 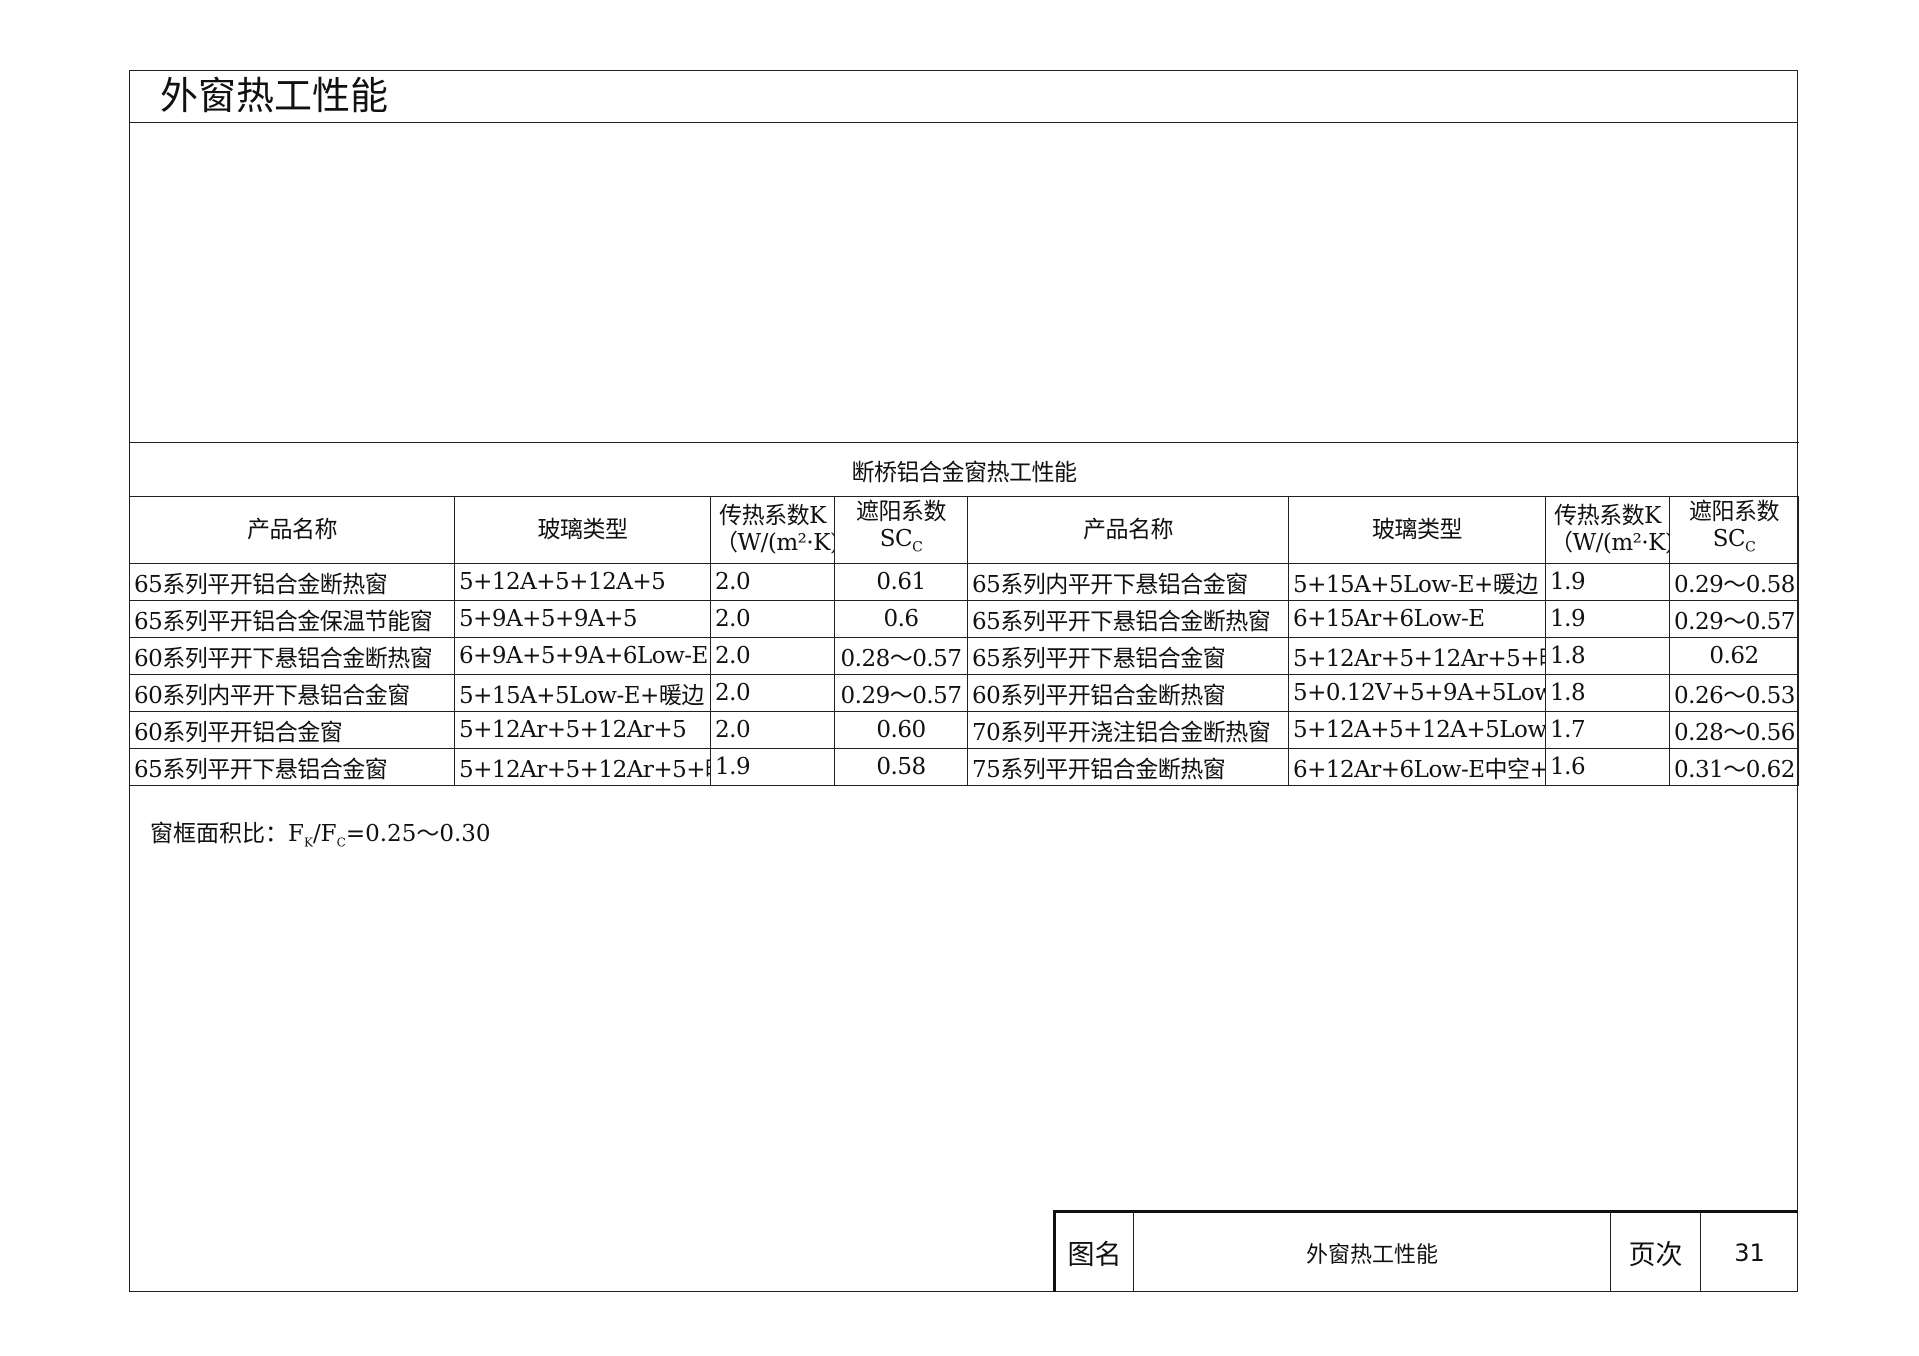 What do you see at coordinates (901, 619) in the screenshot?
I see `sc-value-cell: 0.6` at bounding box center [901, 619].